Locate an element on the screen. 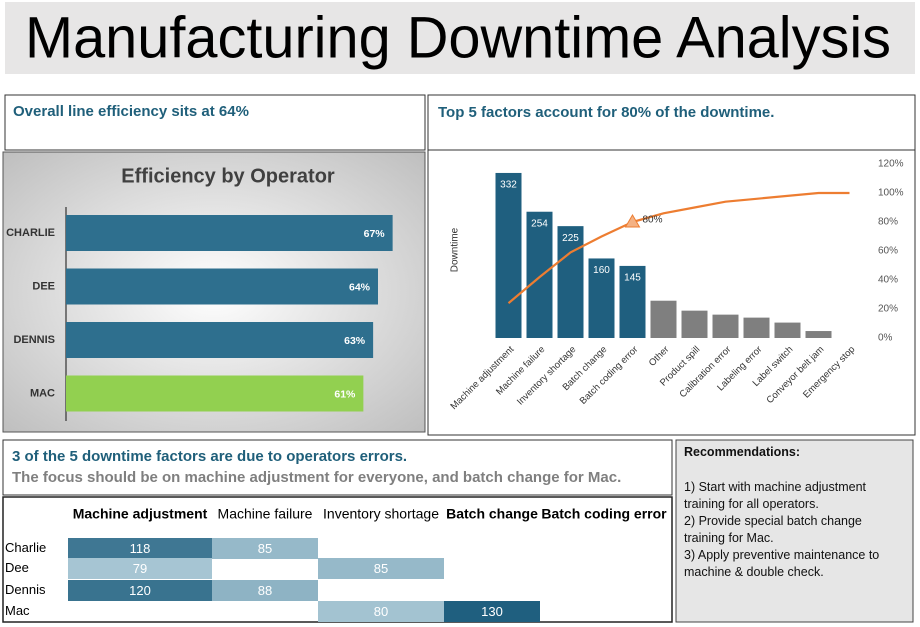  category-label: DENNIS is located at coordinates (34, 340).